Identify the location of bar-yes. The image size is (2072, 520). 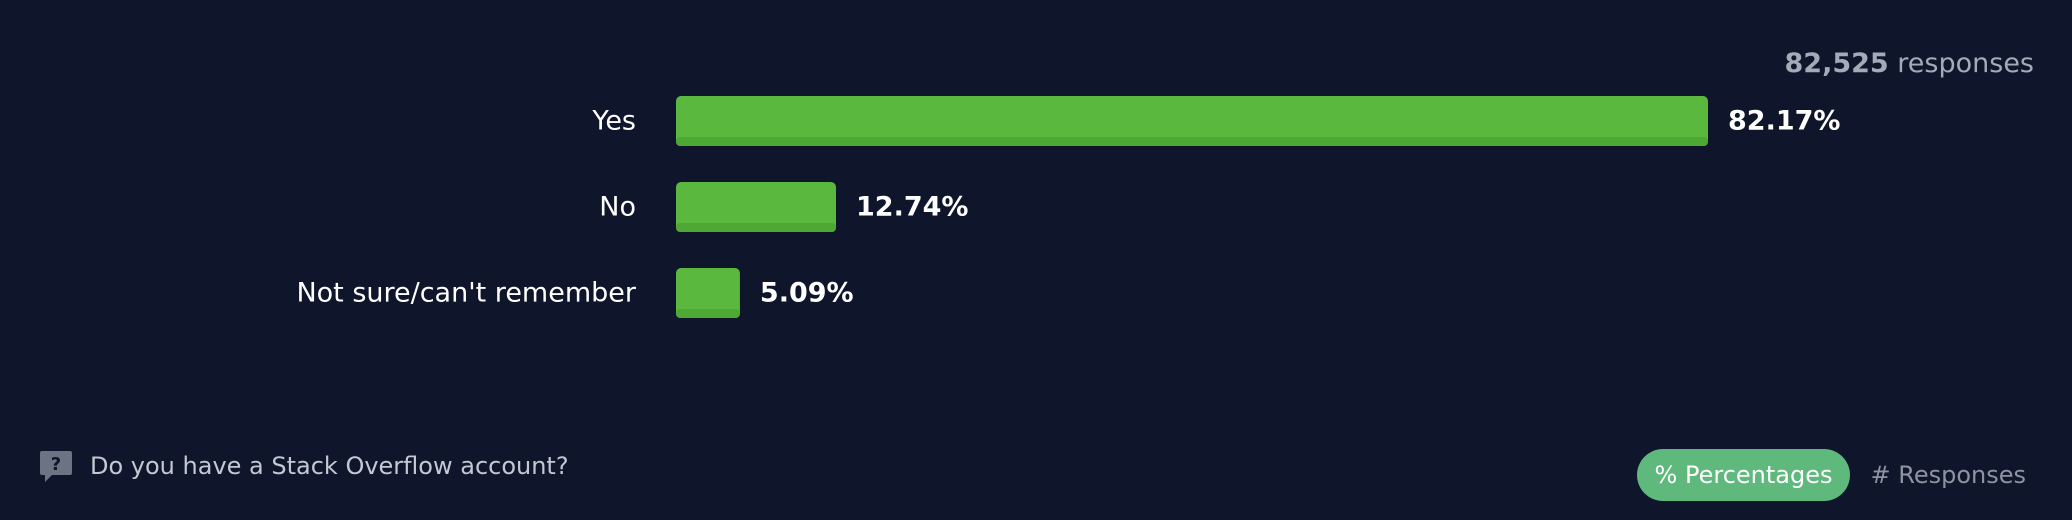
(1192, 121).